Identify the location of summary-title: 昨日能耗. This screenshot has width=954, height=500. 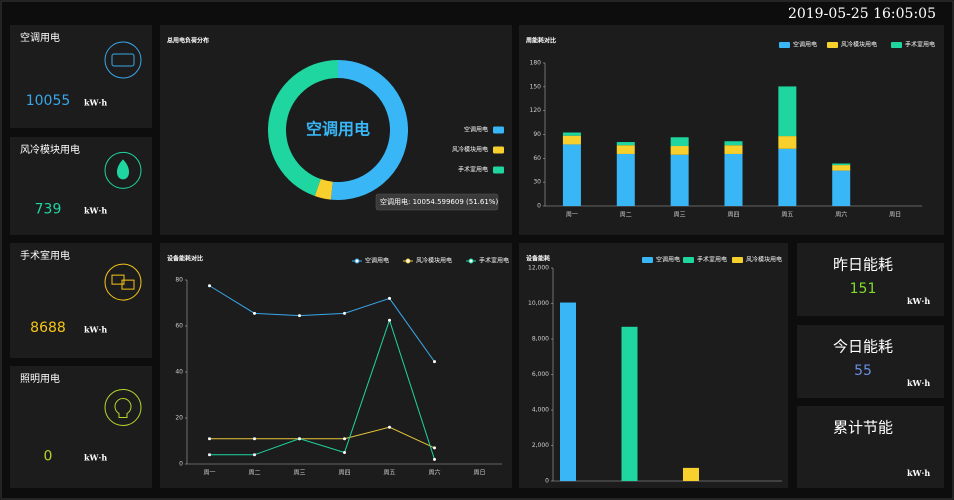
(863, 265).